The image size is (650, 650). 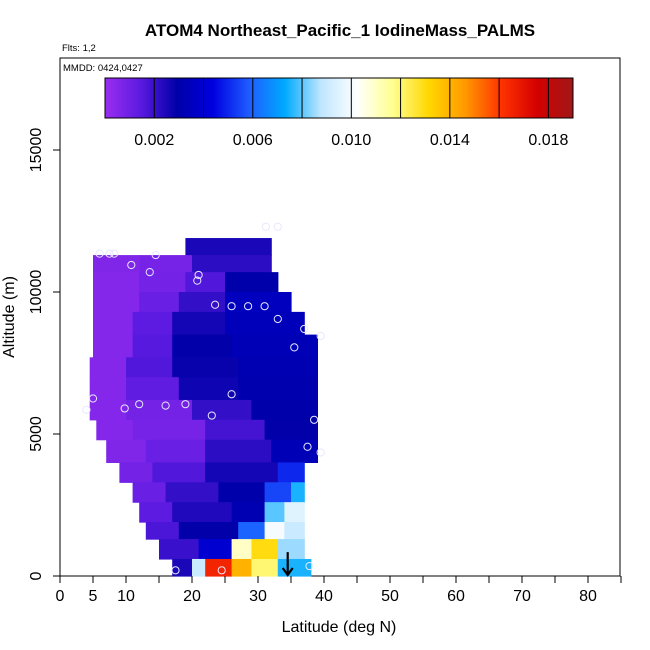 I want to click on colorbar-tick-label: 0.006, so click(x=253, y=140).